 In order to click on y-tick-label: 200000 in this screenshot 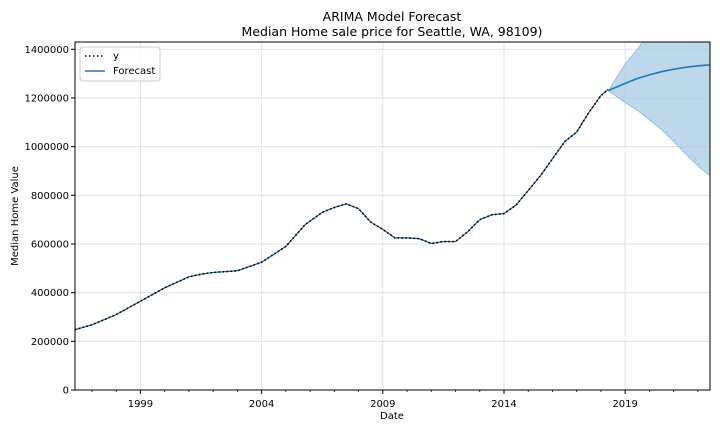, I will do `click(50, 342)`.